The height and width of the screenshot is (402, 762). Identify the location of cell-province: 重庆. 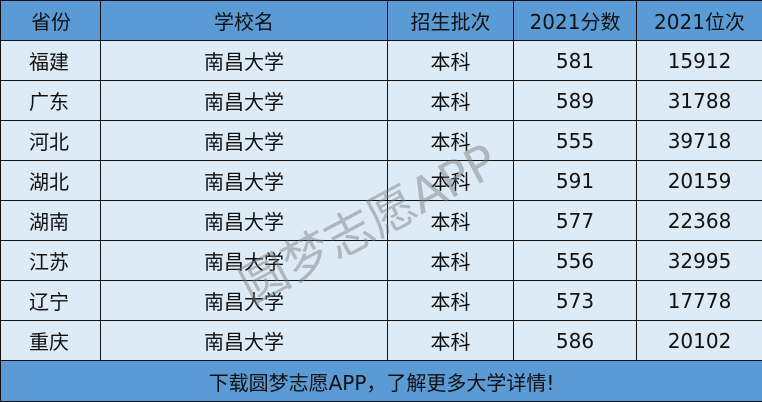
(51, 341).